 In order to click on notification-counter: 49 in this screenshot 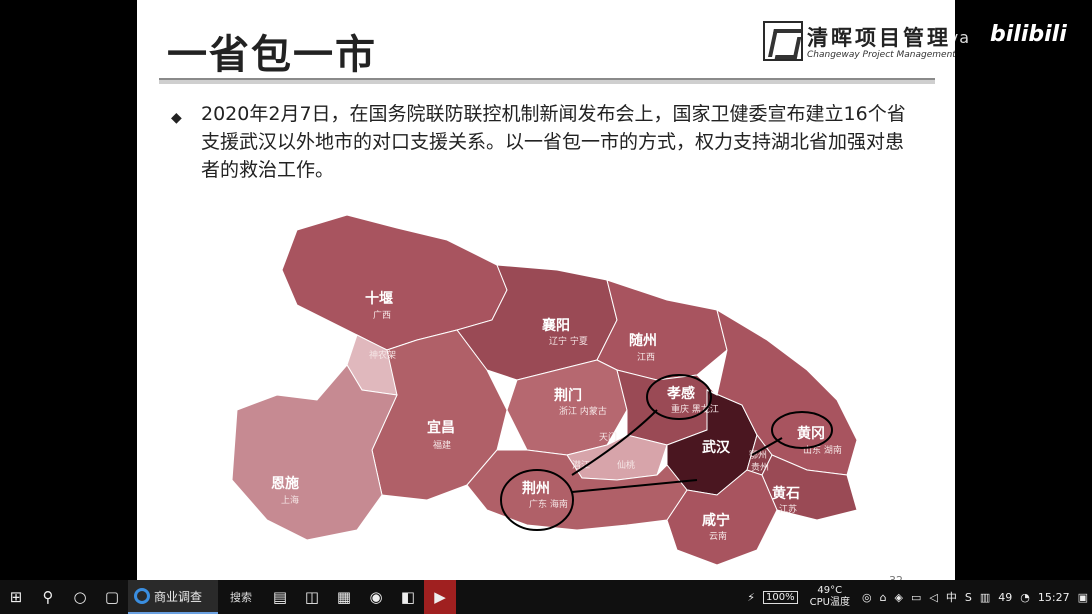, I will do `click(1005, 597)`.